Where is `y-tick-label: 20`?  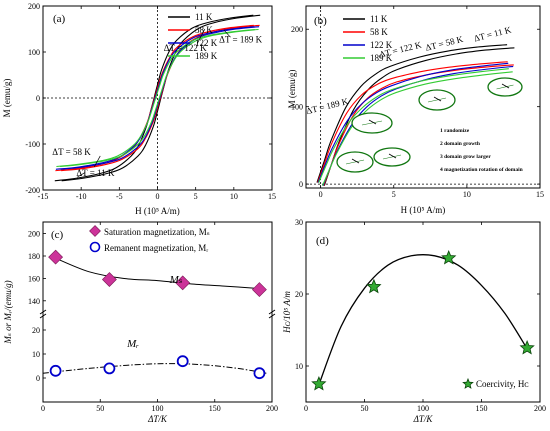 y-tick-label: 20 is located at coordinates (36, 330).